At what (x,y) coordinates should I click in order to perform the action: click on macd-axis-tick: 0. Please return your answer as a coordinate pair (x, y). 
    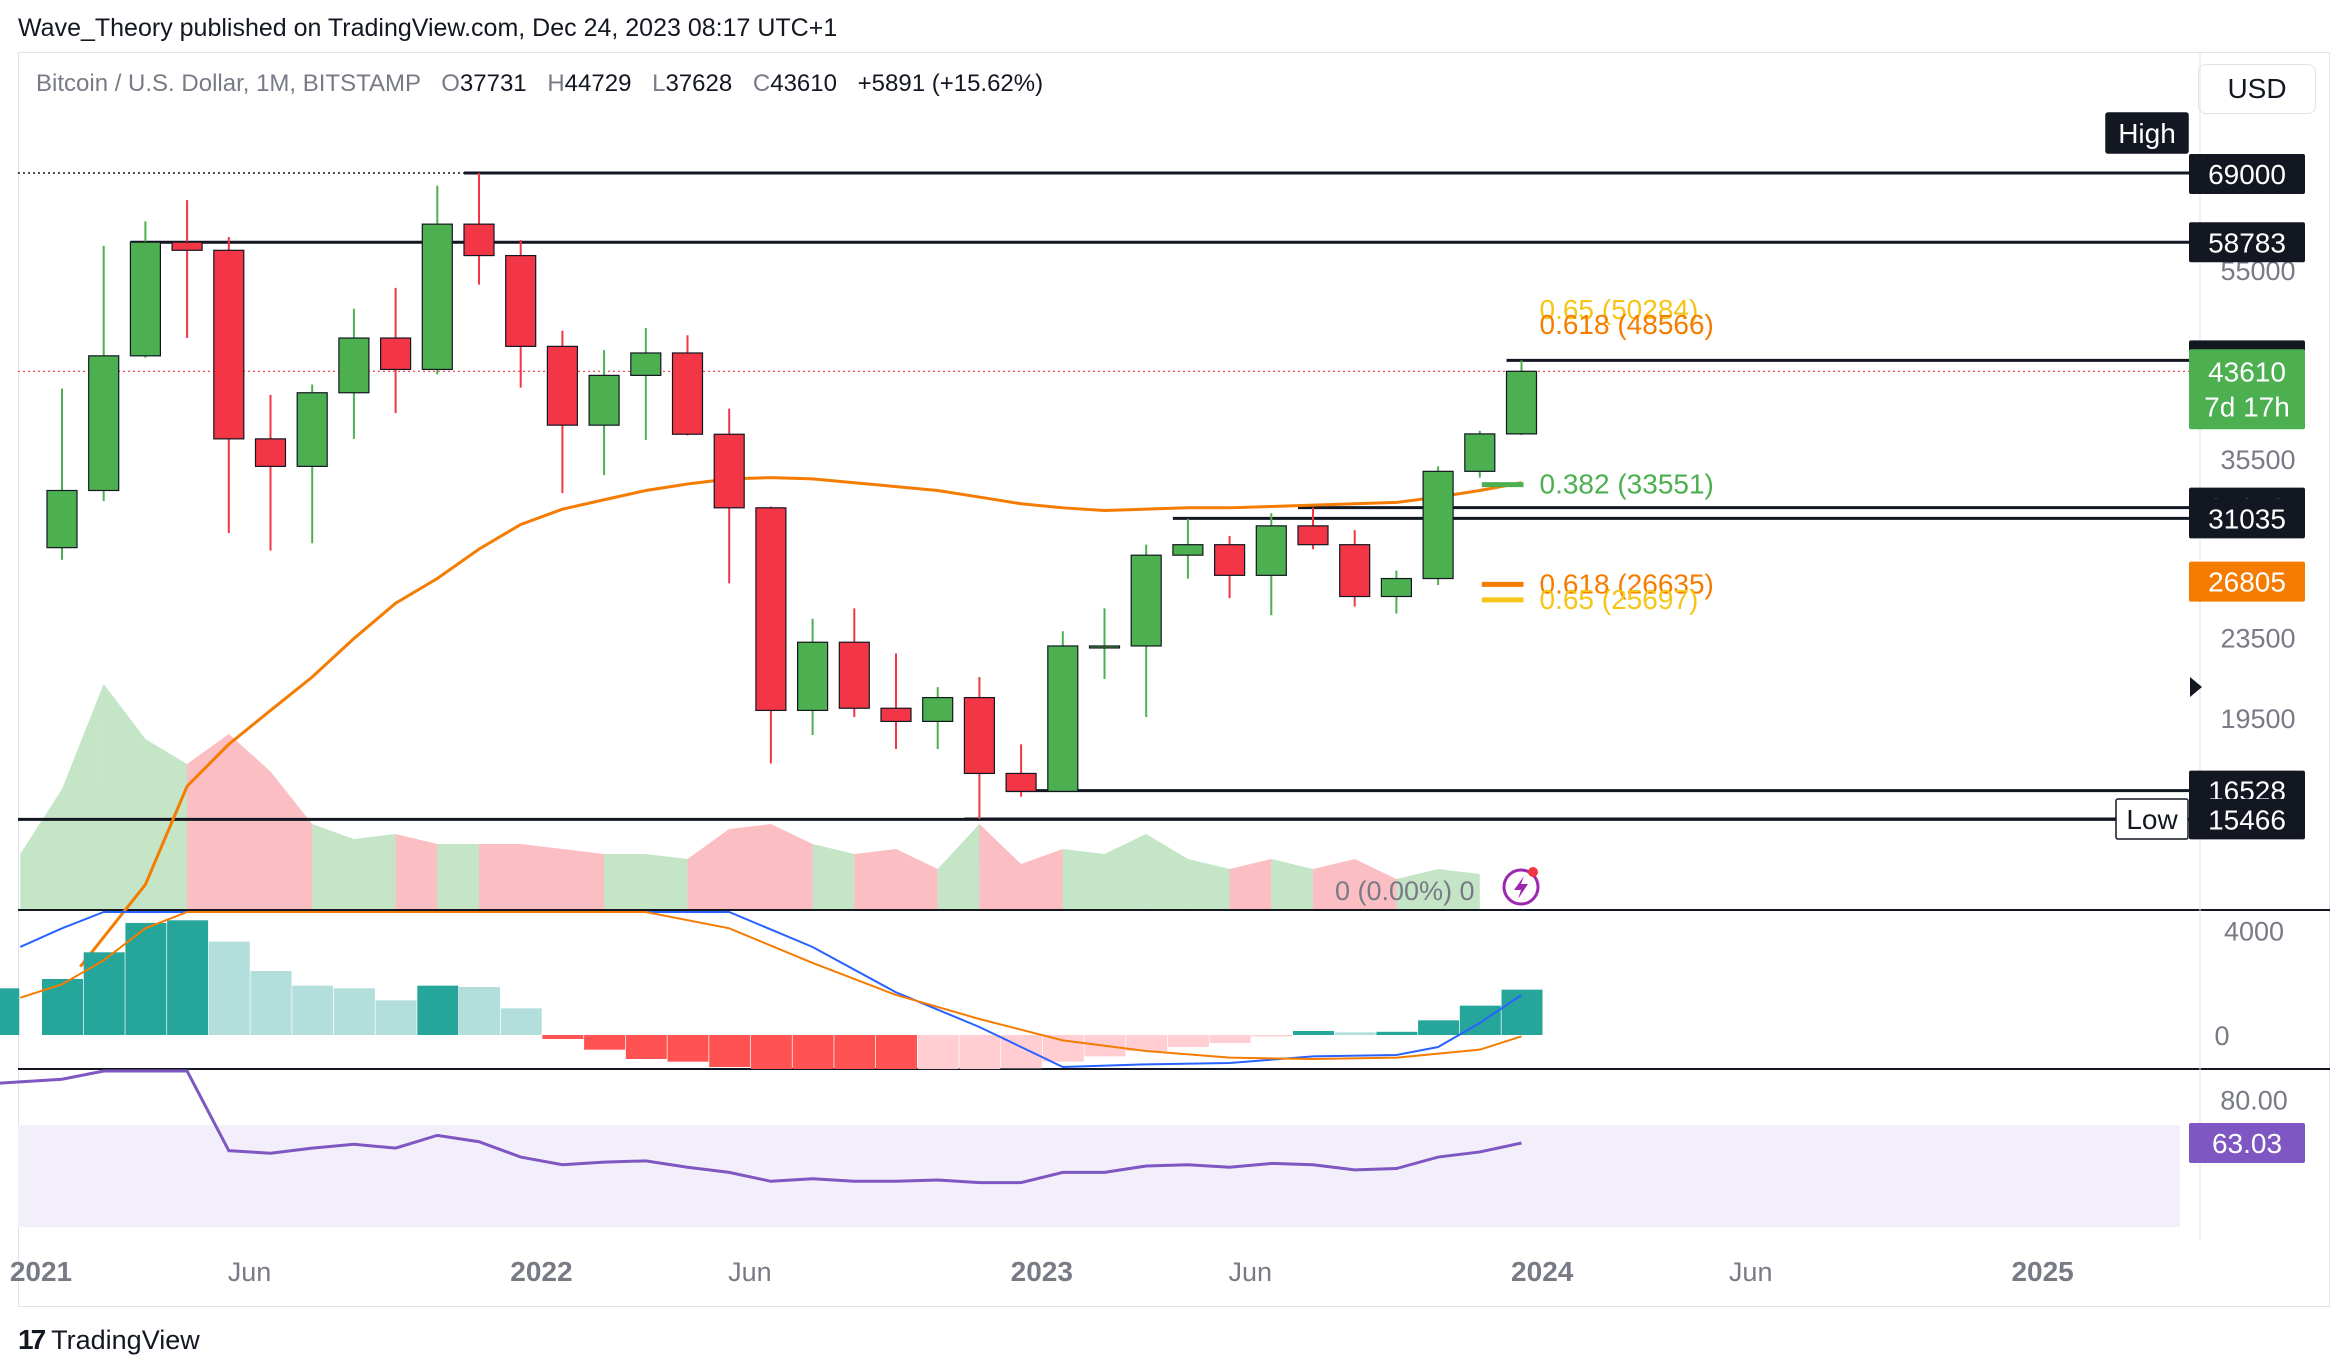
    Looking at the image, I should click on (2221, 1036).